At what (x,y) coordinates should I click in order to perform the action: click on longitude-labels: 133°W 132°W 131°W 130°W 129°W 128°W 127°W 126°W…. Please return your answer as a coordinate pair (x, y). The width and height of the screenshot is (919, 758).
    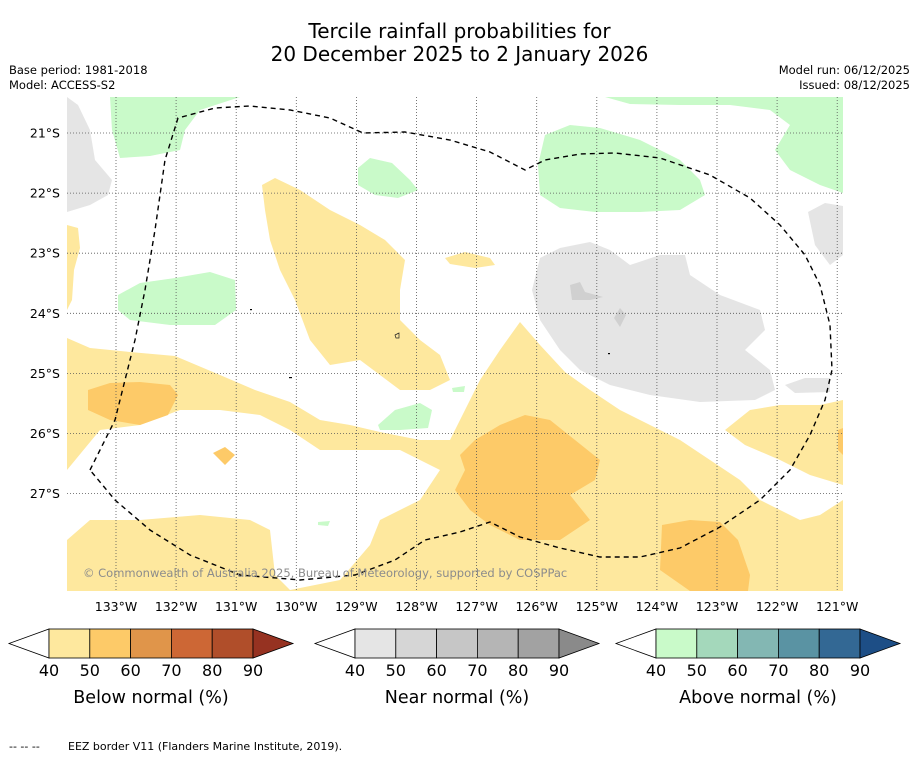
    Looking at the image, I should click on (477, 606).